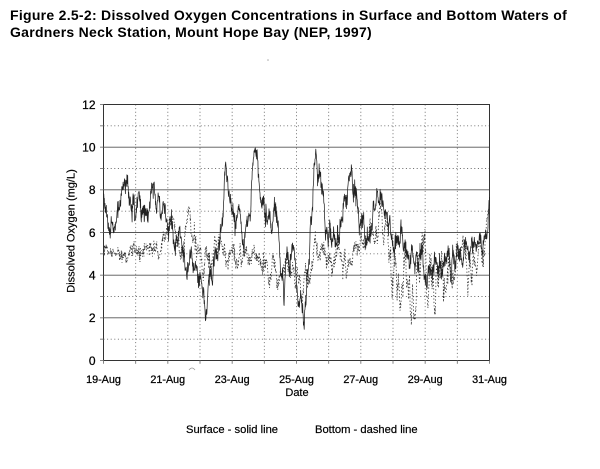  What do you see at coordinates (92, 190) in the screenshot?
I see `svg-text: 8` at bounding box center [92, 190].